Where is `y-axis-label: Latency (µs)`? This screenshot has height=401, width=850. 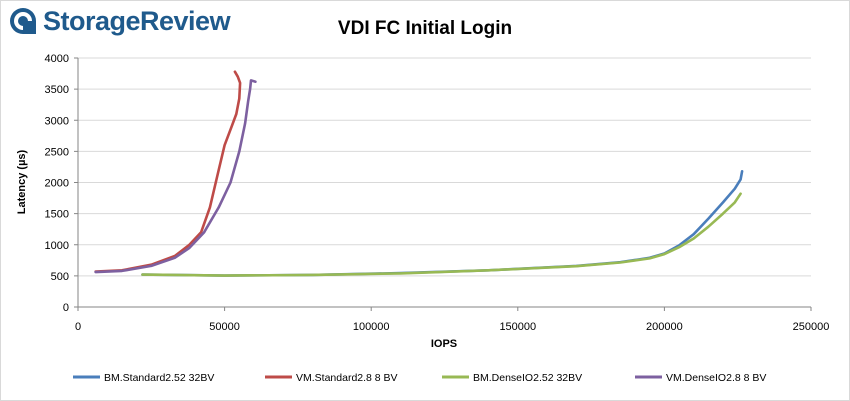 y-axis-label: Latency (µs) is located at coordinates (22, 181).